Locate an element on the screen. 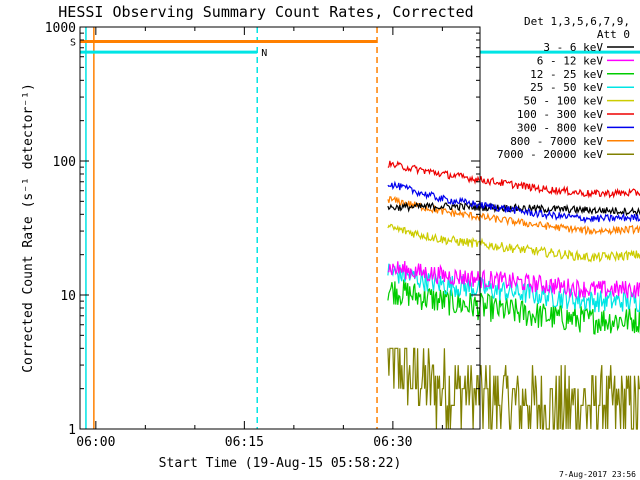 The height and width of the screenshot is (480, 640). legend-entry-label: 6 - 12 keV is located at coordinates (570, 60).